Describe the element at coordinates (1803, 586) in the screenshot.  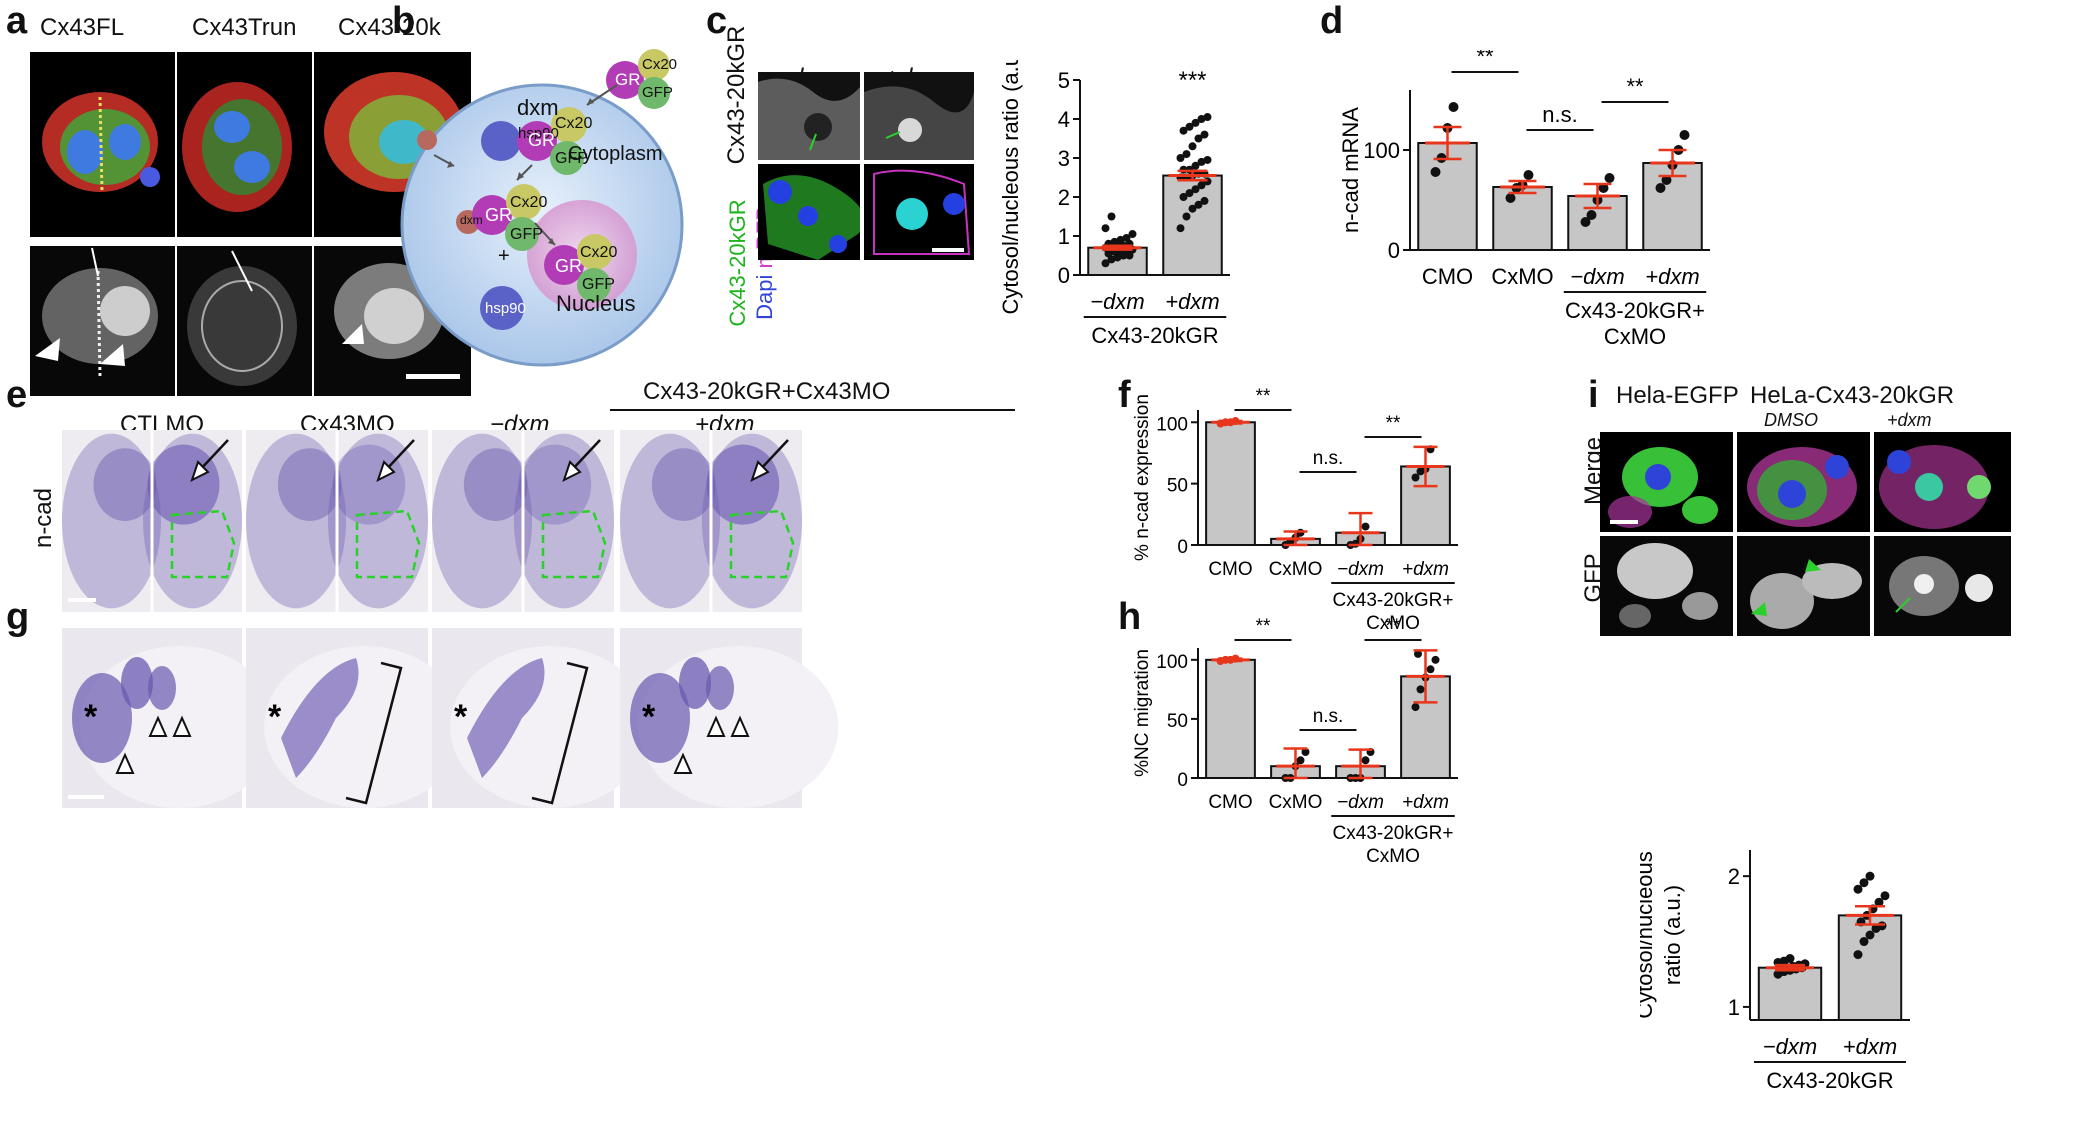
I see `micrograph-i-dmso-gfp` at that location.